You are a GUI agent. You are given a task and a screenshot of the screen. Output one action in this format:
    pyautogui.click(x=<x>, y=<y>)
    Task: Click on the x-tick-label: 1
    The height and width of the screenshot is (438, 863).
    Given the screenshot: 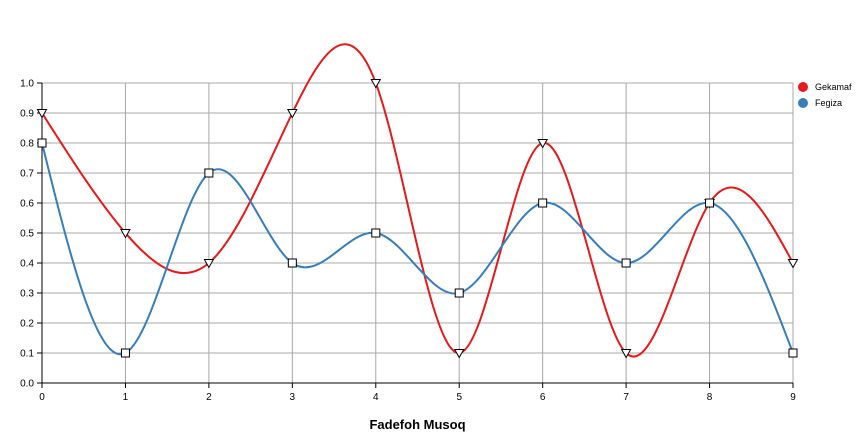 What is the action you would take?
    pyautogui.click(x=126, y=397)
    